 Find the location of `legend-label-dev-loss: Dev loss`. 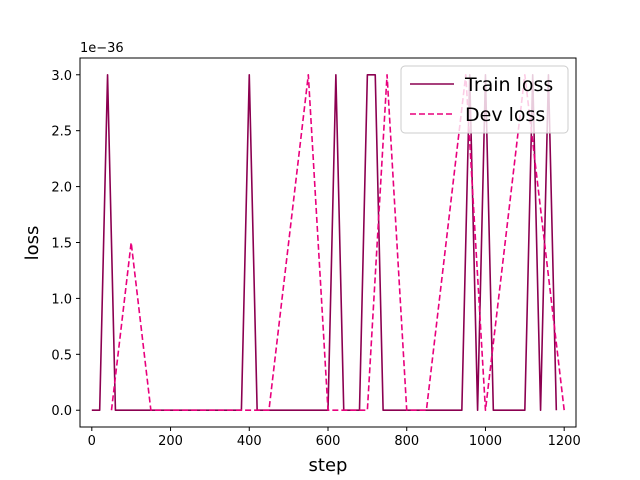

legend-label-dev-loss: Dev loss is located at coordinates (505, 115).